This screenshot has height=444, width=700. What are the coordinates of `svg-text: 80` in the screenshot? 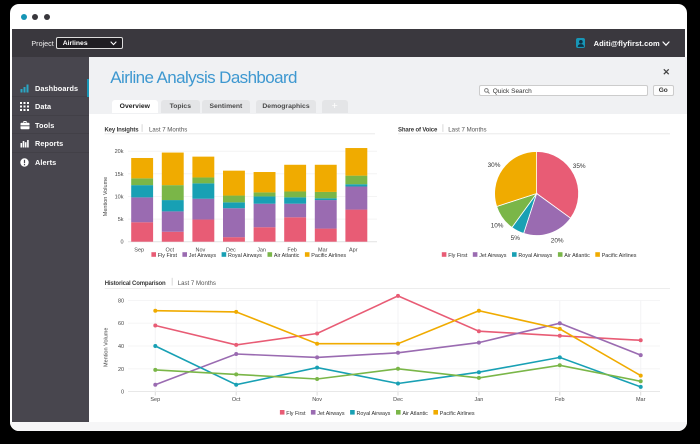 It's located at (121, 301).